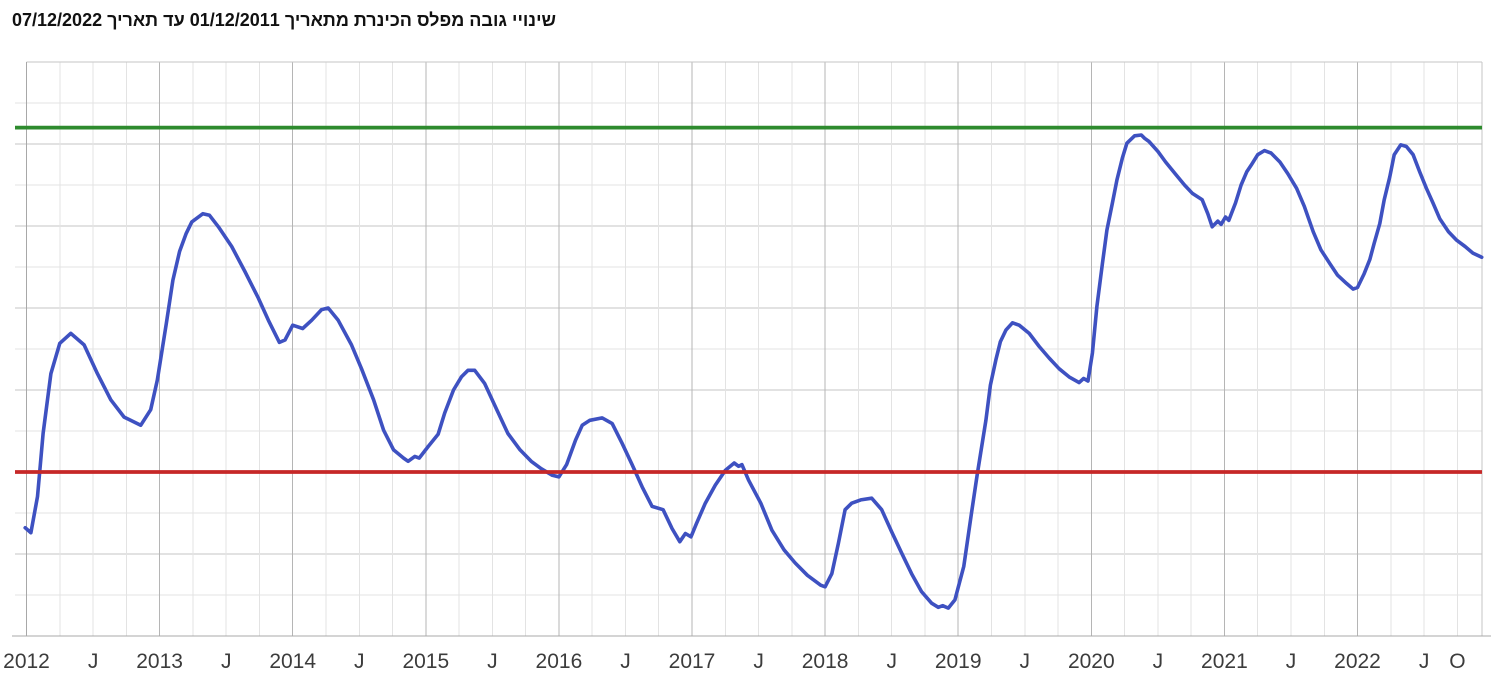 The height and width of the screenshot is (683, 1500). Describe the element at coordinates (1224, 661) in the screenshot. I see `x-axis-tick-label: 2021` at that location.